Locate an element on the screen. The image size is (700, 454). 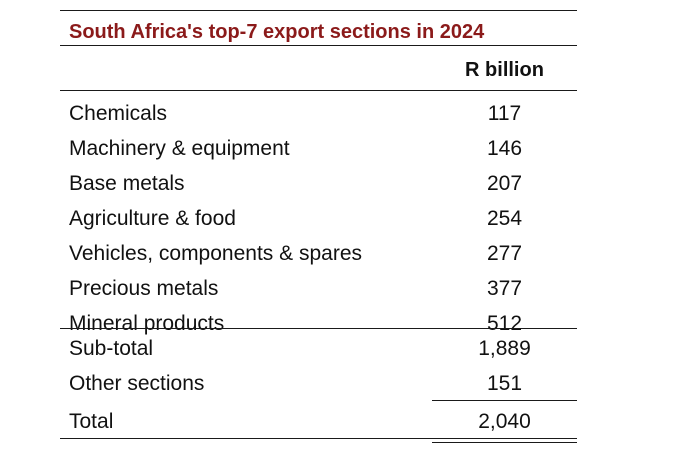
other-label: Other sections is located at coordinates (137, 383).